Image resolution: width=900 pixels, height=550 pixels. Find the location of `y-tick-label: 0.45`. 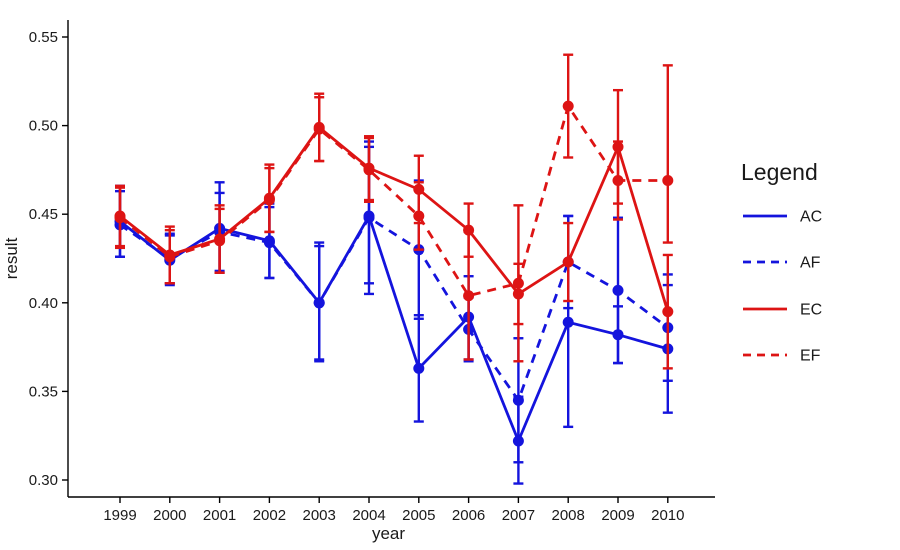

y-tick-label: 0.45 is located at coordinates (43, 214).